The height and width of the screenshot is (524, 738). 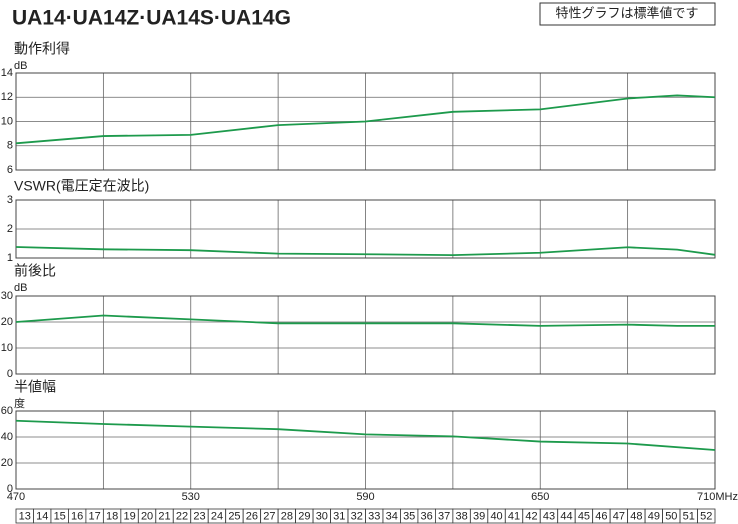 I want to click on channel-label: 39, so click(x=479, y=516).